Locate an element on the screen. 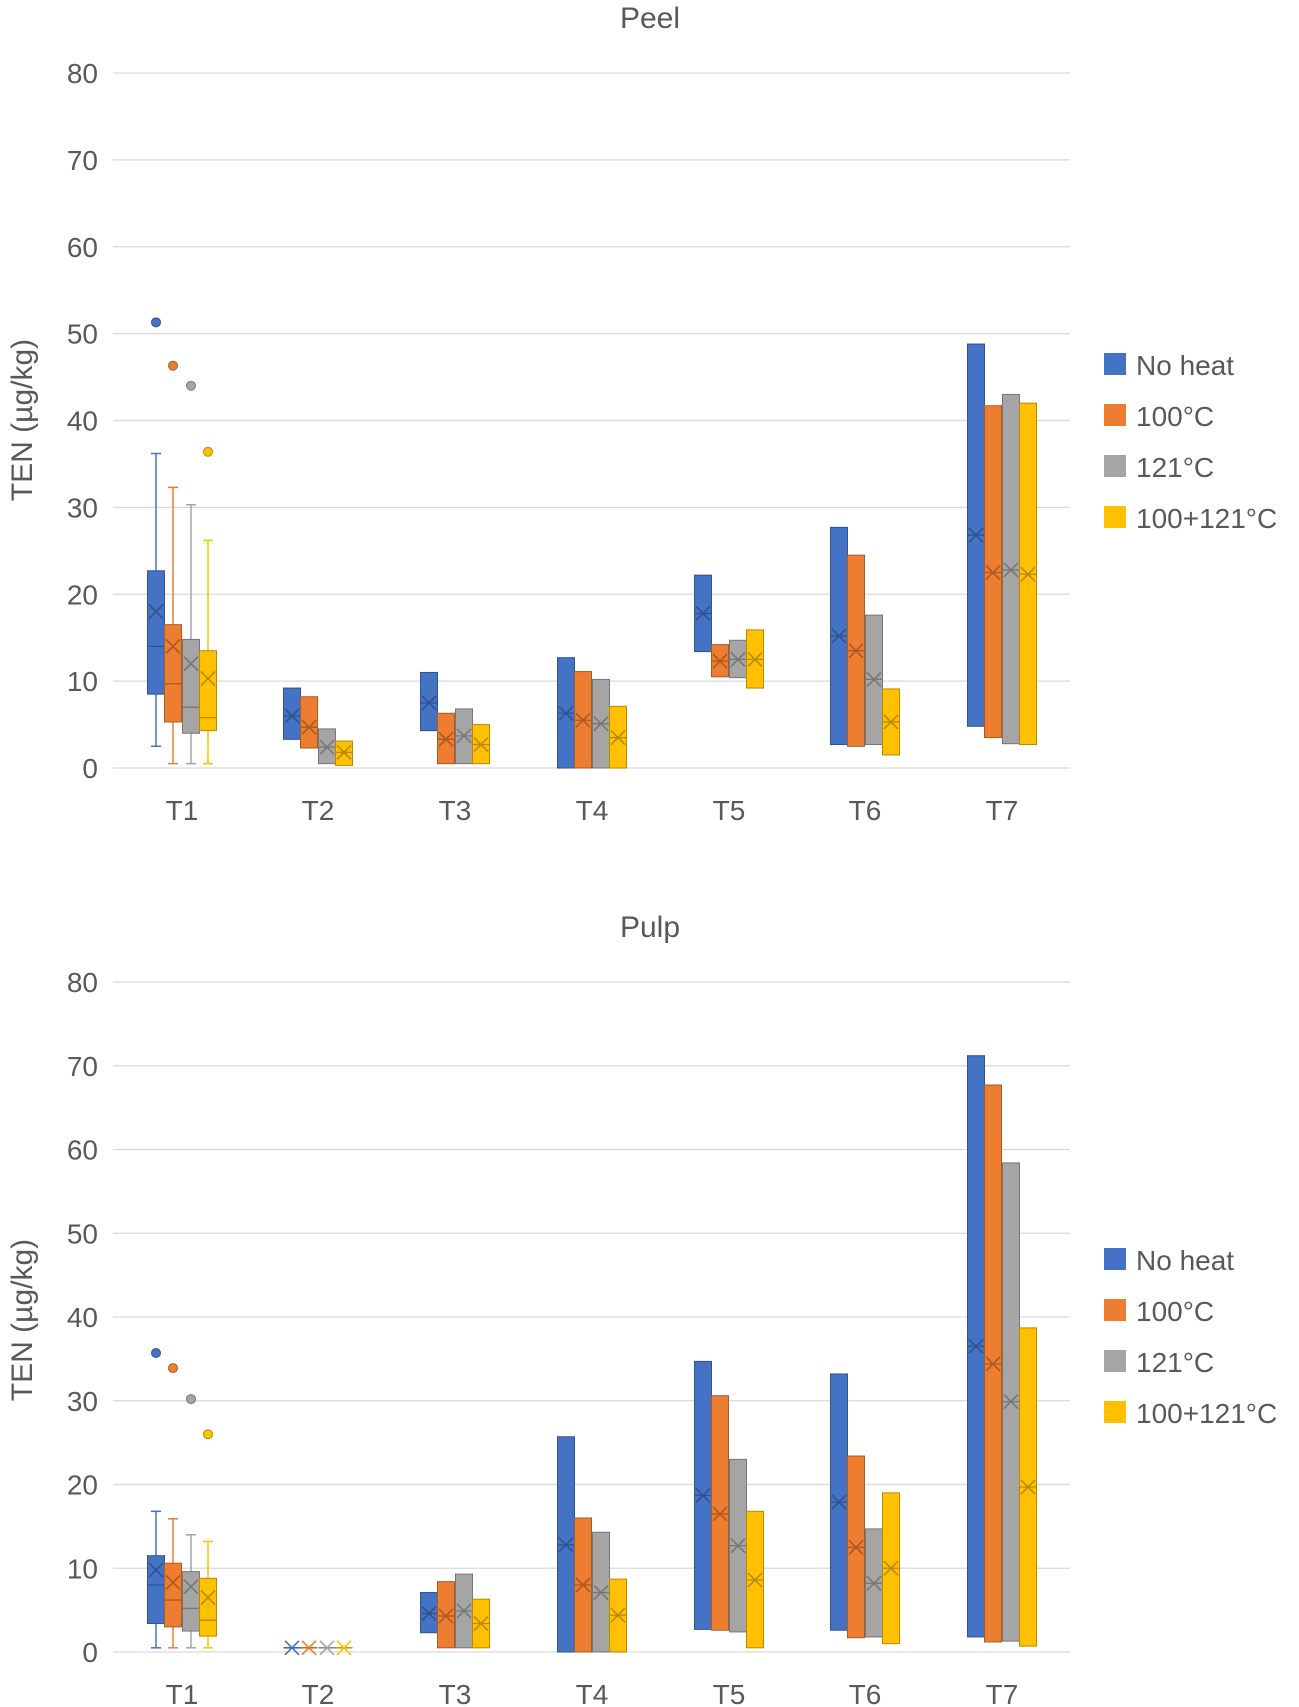  x-tick-labels: T1 T2 T3 T4 T5 T6 T7 is located at coordinates (592, 810).